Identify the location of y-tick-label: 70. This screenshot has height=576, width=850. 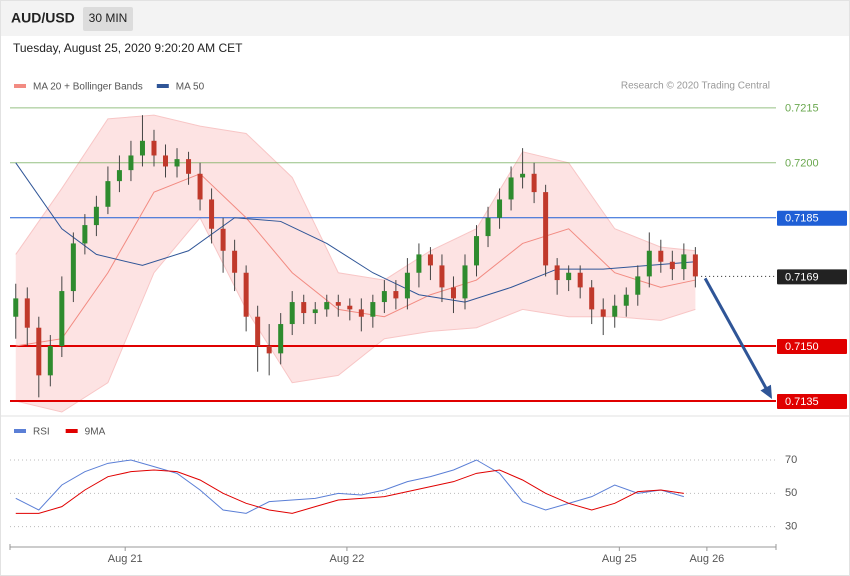
(791, 460).